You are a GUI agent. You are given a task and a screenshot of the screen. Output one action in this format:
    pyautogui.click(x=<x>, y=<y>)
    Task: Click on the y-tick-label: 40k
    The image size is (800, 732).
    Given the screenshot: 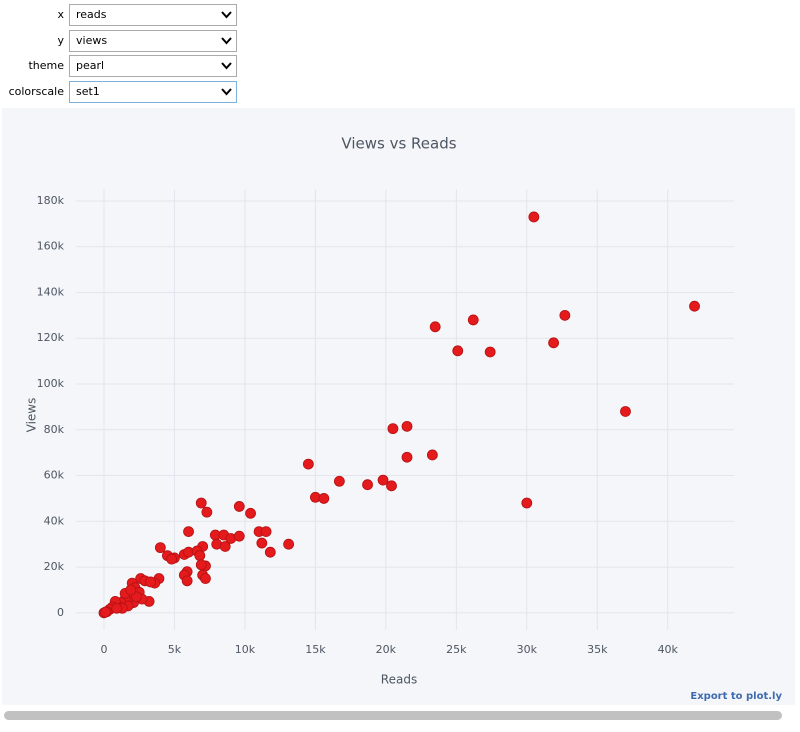 What is the action you would take?
    pyautogui.click(x=54, y=520)
    